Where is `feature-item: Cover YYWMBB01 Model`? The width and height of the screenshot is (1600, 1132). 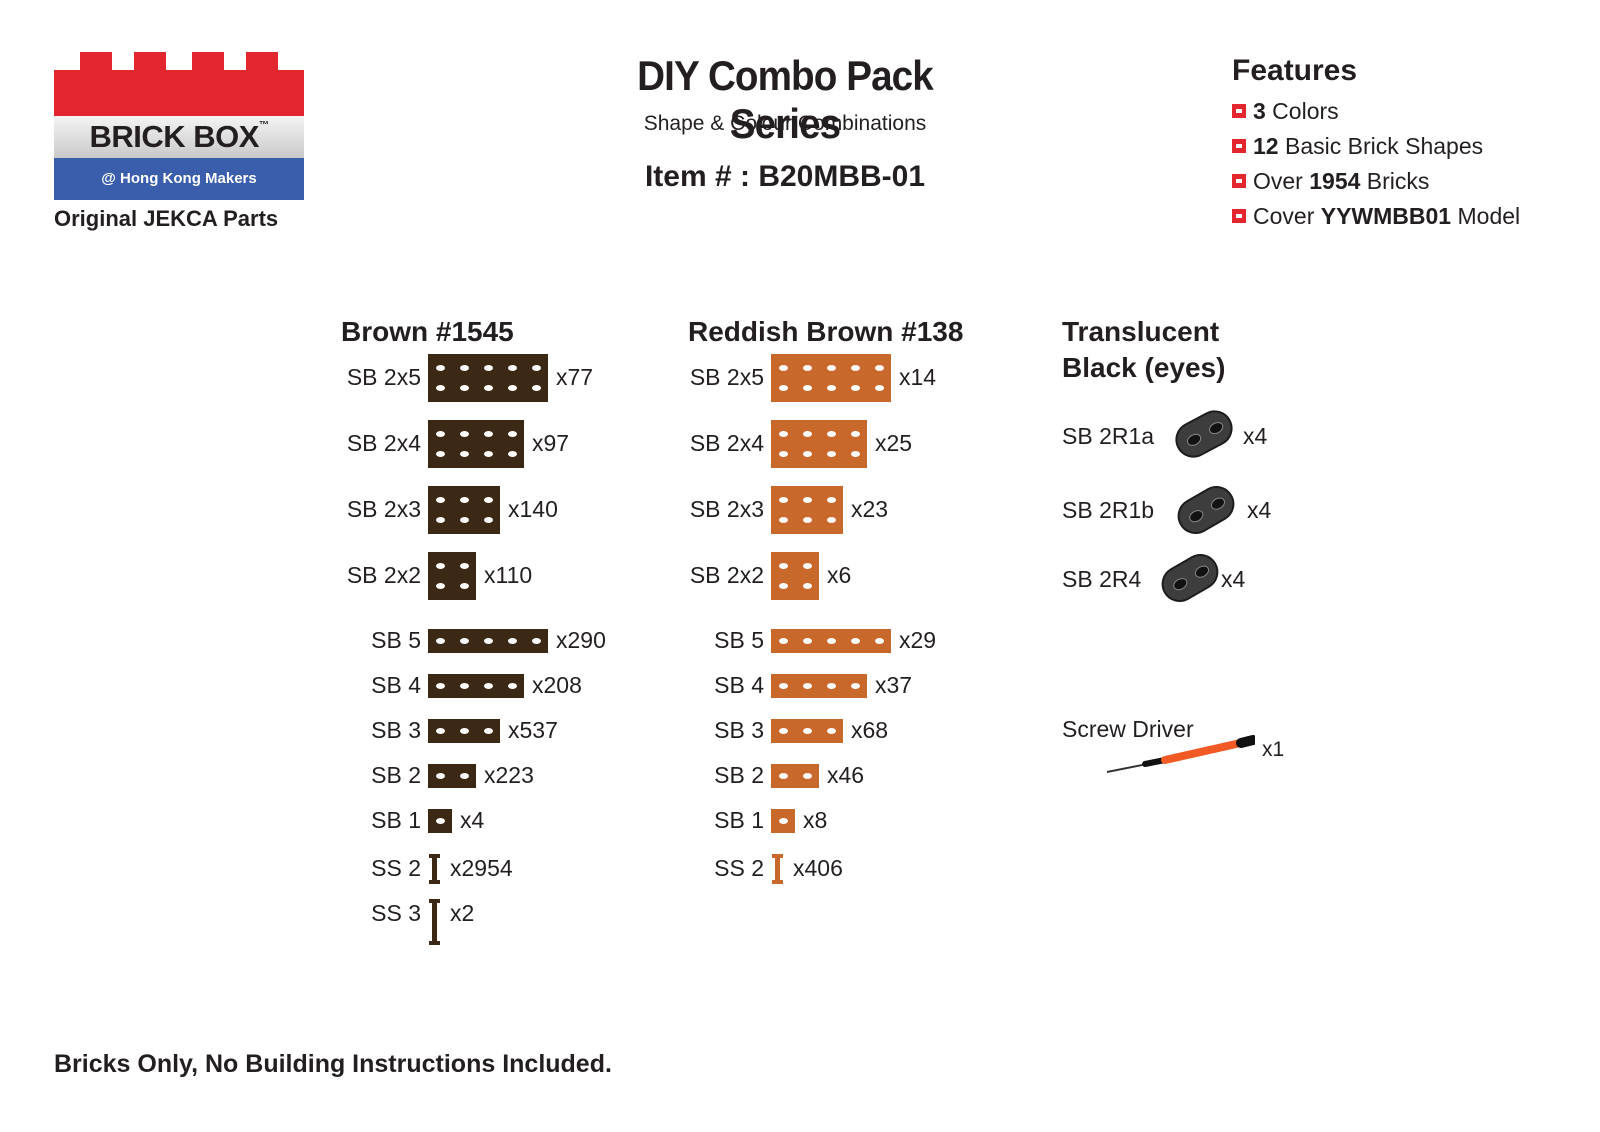 feature-item: Cover YYWMBB01 Model is located at coordinates (1376, 216).